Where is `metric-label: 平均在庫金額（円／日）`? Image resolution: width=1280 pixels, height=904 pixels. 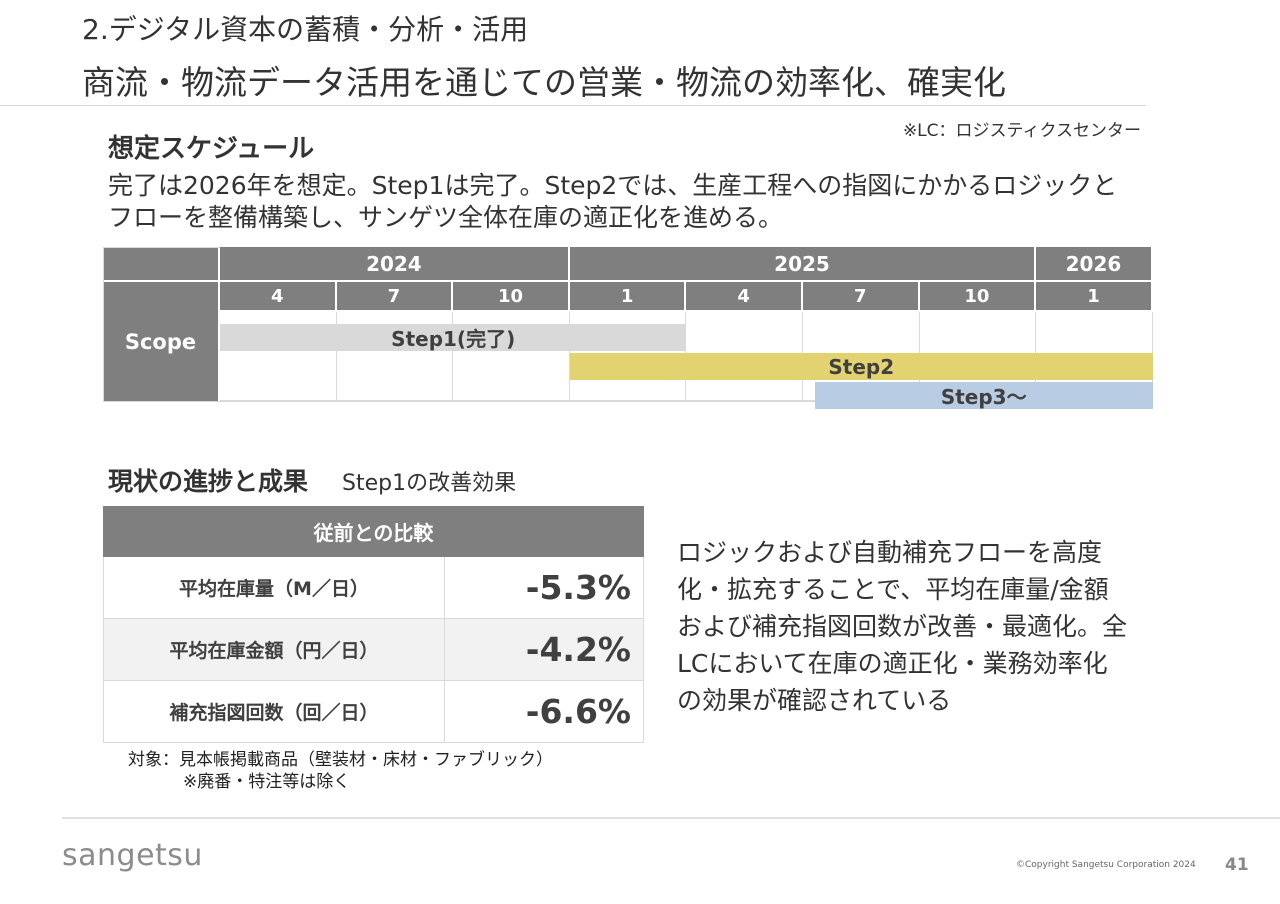 metric-label: 平均在庫金額（円／日） is located at coordinates (274, 649).